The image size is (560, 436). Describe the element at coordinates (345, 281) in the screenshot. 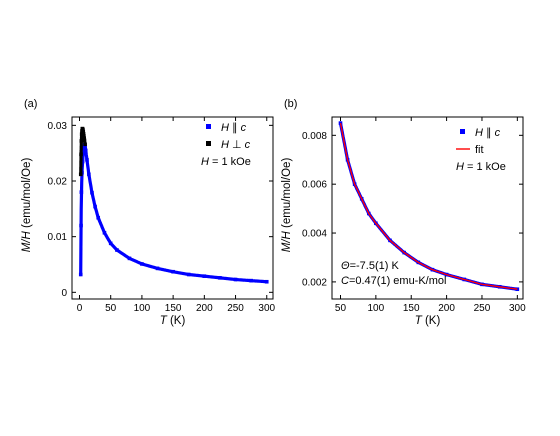

I see `annotation-var: C` at that location.